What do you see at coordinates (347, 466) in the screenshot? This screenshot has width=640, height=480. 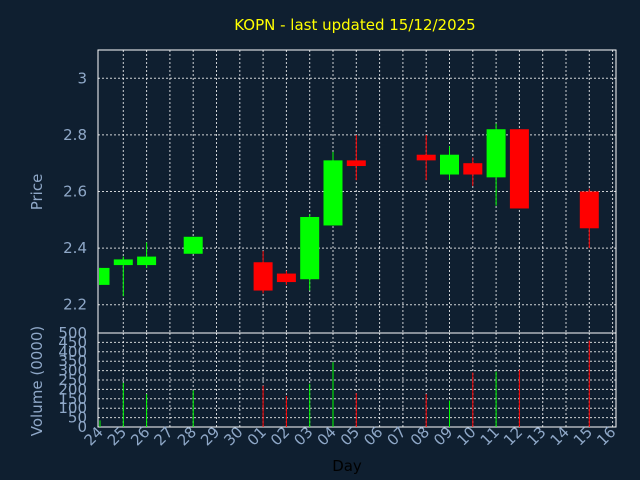 I see `x-axis-label: Day` at bounding box center [347, 466].